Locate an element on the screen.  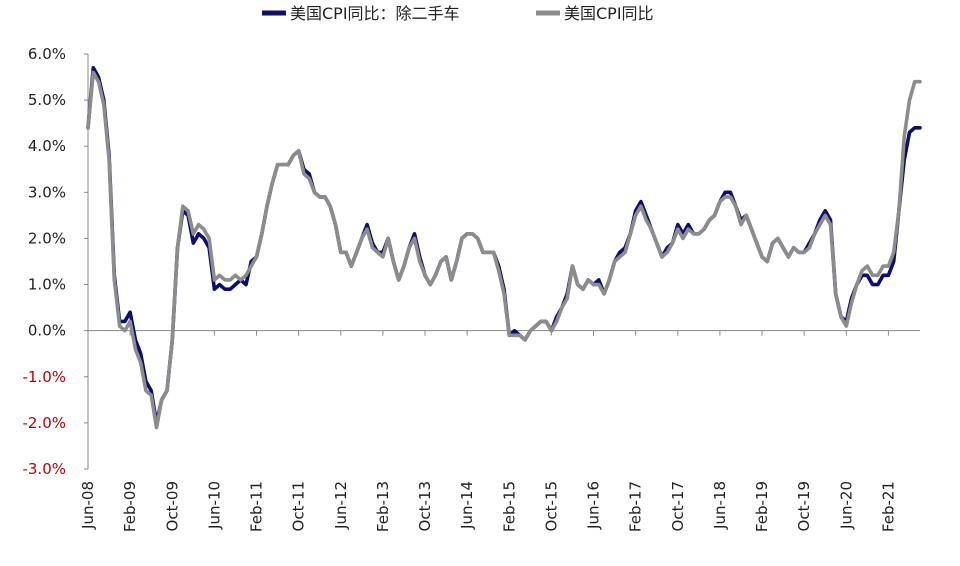
x-tick-label: Oct-09 is located at coordinates (172, 506).